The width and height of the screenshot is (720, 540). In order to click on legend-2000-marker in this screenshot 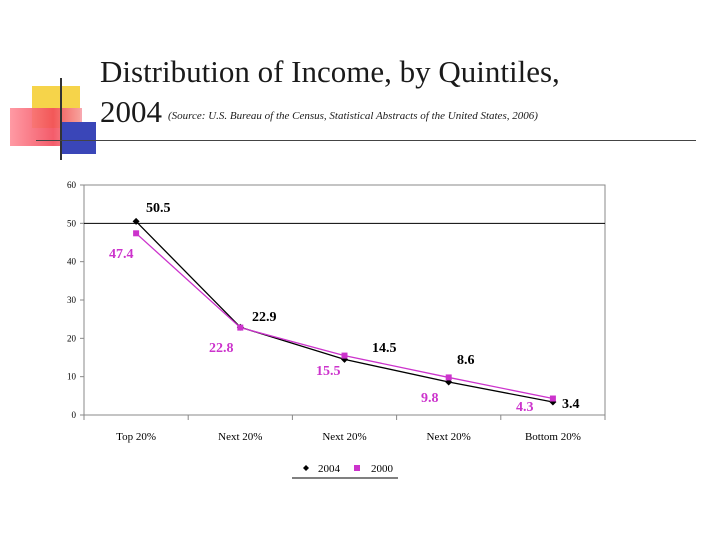, I will do `click(357, 468)`.